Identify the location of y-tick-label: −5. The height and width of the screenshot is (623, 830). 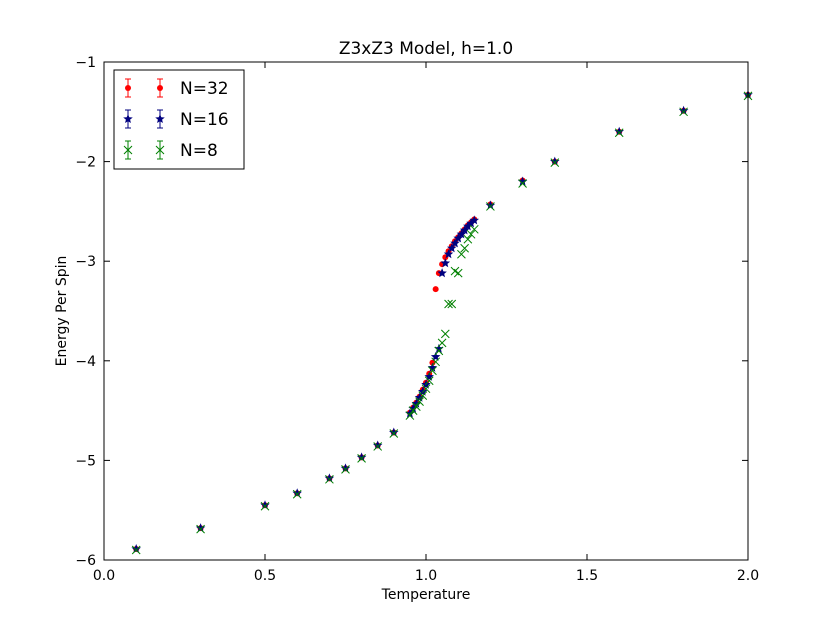
(85, 461).